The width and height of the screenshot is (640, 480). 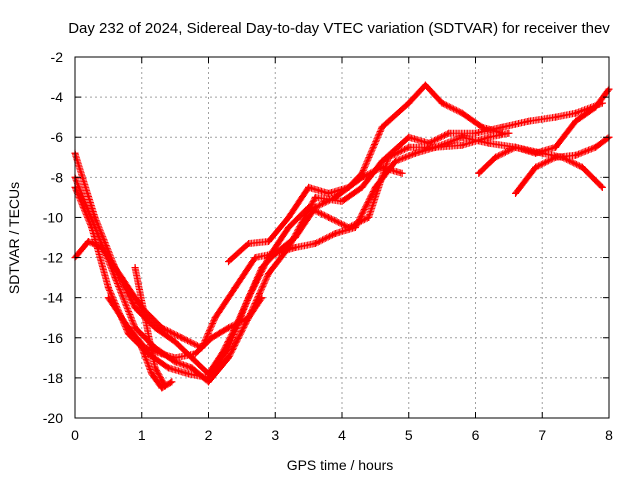 What do you see at coordinates (542, 435) in the screenshot?
I see `x-tick-label: 7` at bounding box center [542, 435].